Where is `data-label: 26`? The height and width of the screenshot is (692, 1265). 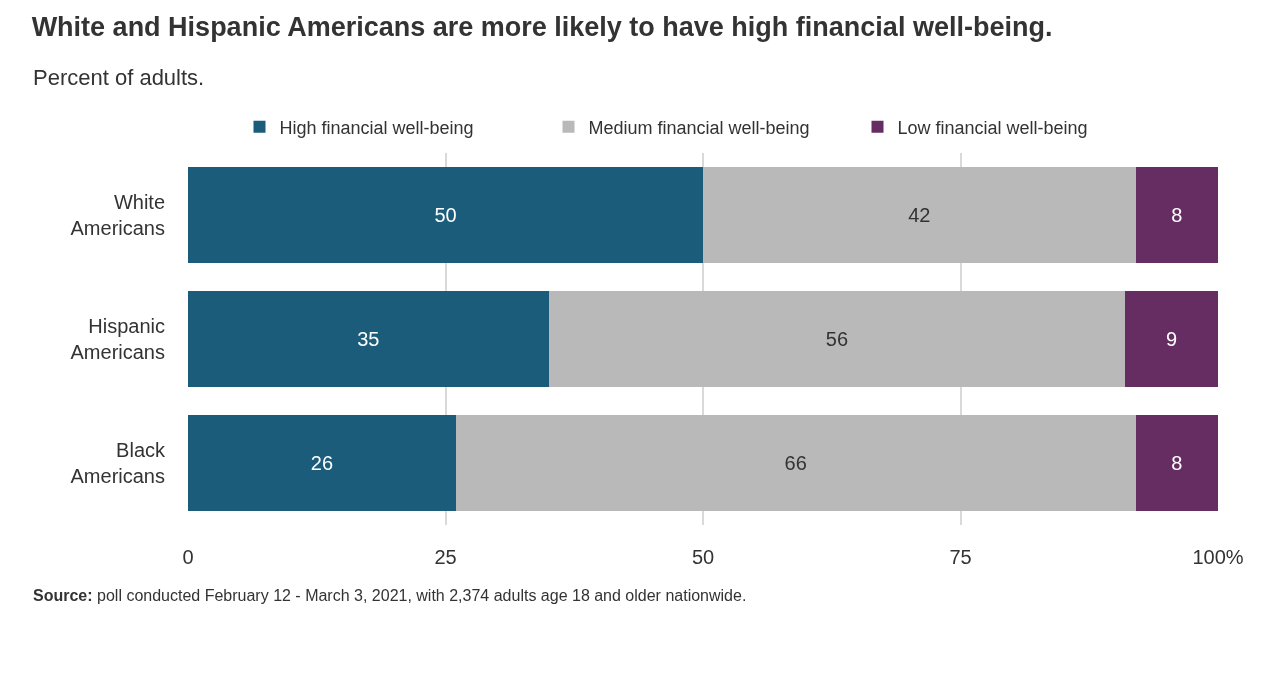
data-label: 26 is located at coordinates (322, 463).